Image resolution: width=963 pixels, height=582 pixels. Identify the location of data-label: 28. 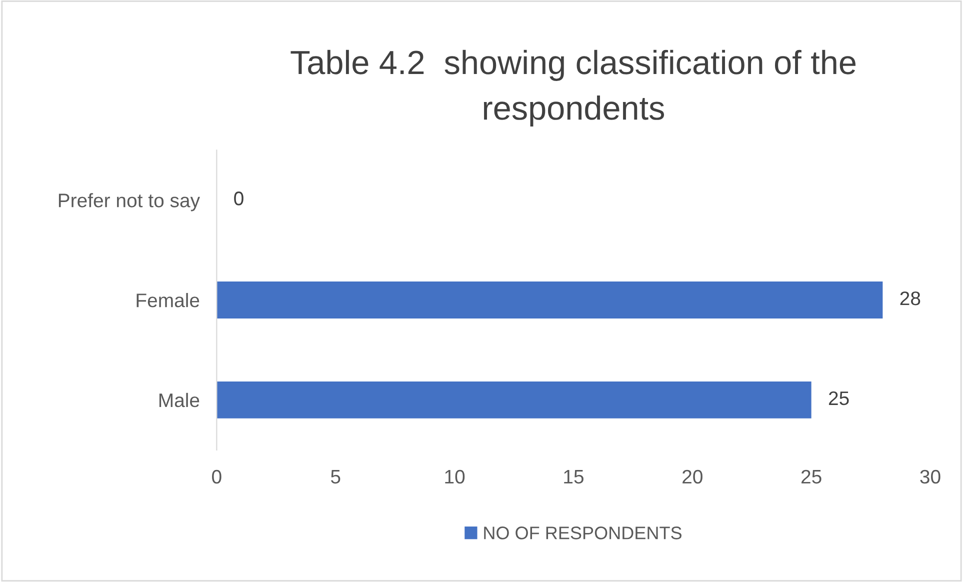
(910, 298).